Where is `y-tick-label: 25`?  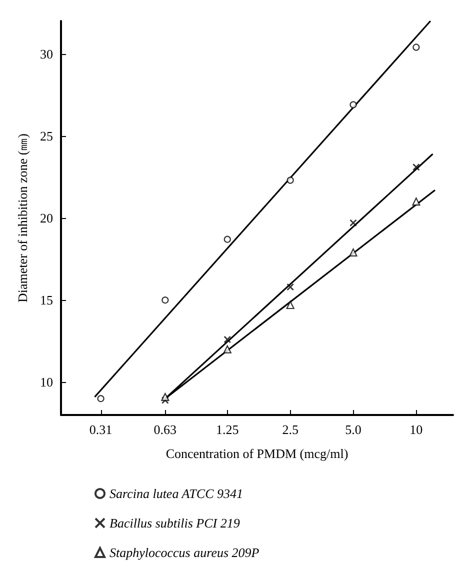 y-tick-label: 25 is located at coordinates (46, 136).